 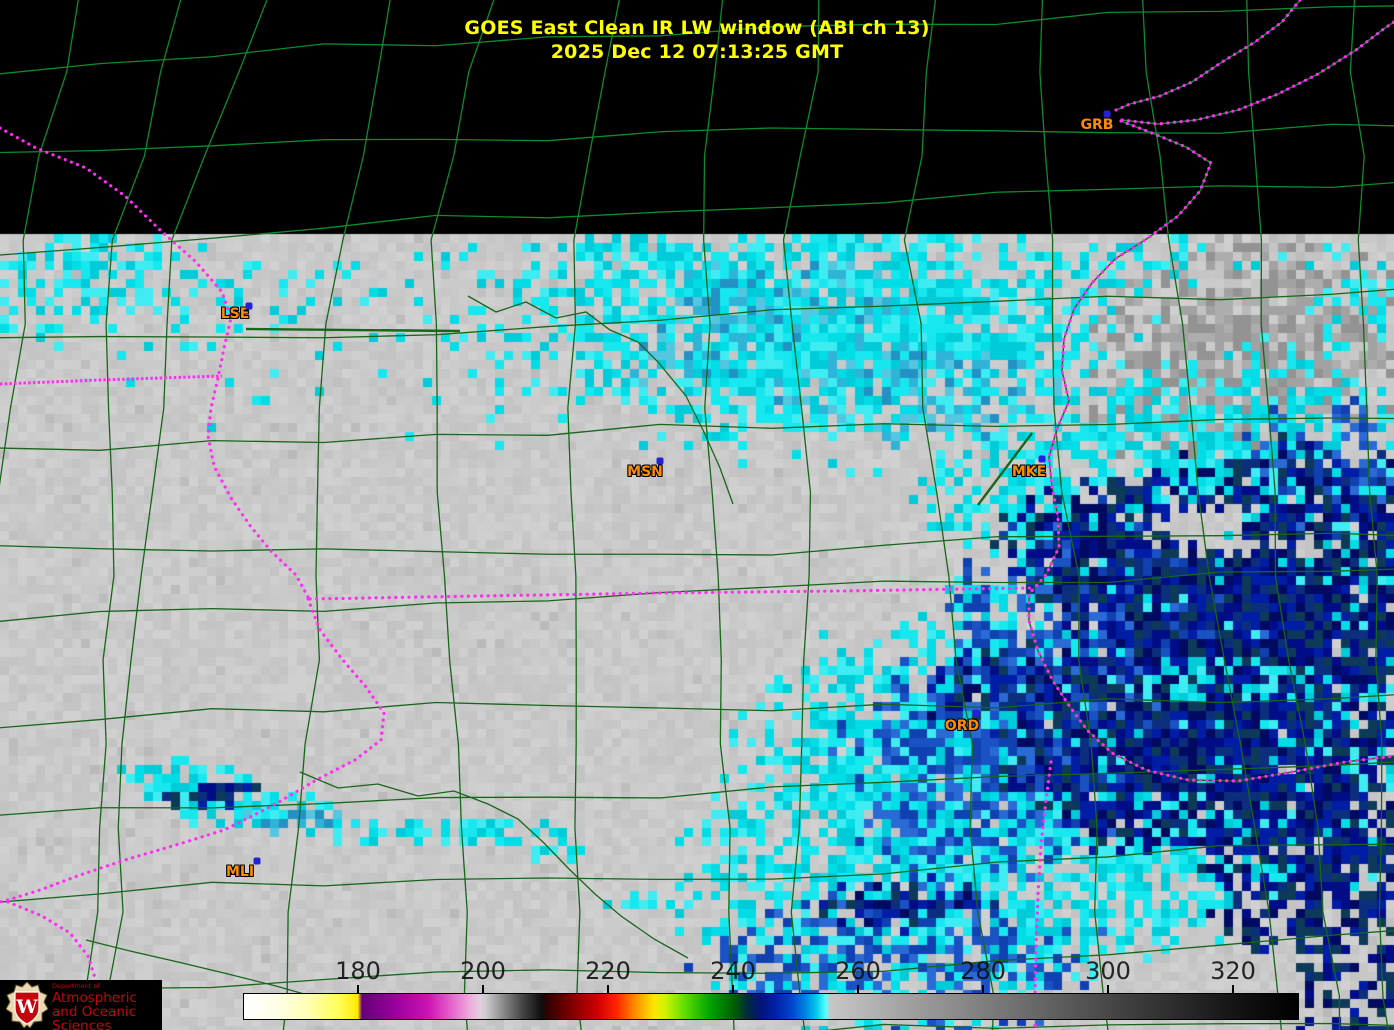 I want to click on station-label-lse: LSE, so click(x=235, y=314).